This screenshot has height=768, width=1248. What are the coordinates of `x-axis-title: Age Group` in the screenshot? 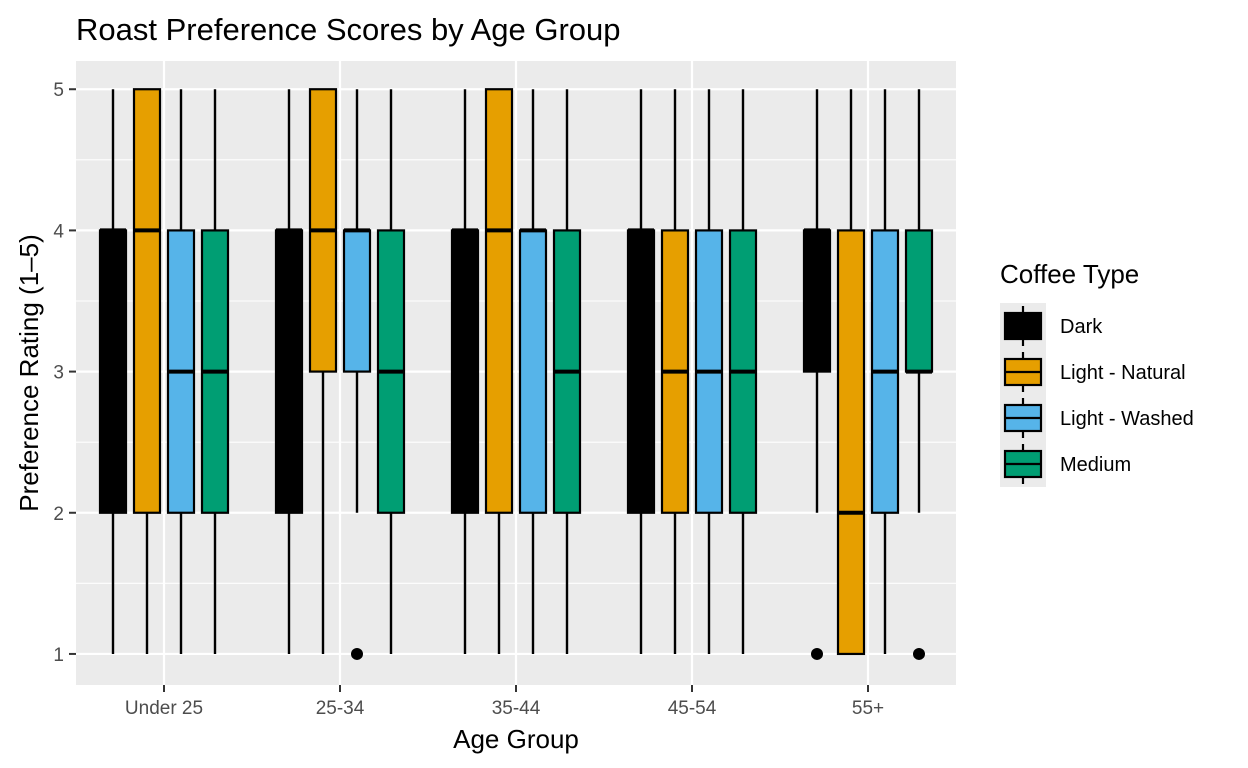 It's located at (516, 739).